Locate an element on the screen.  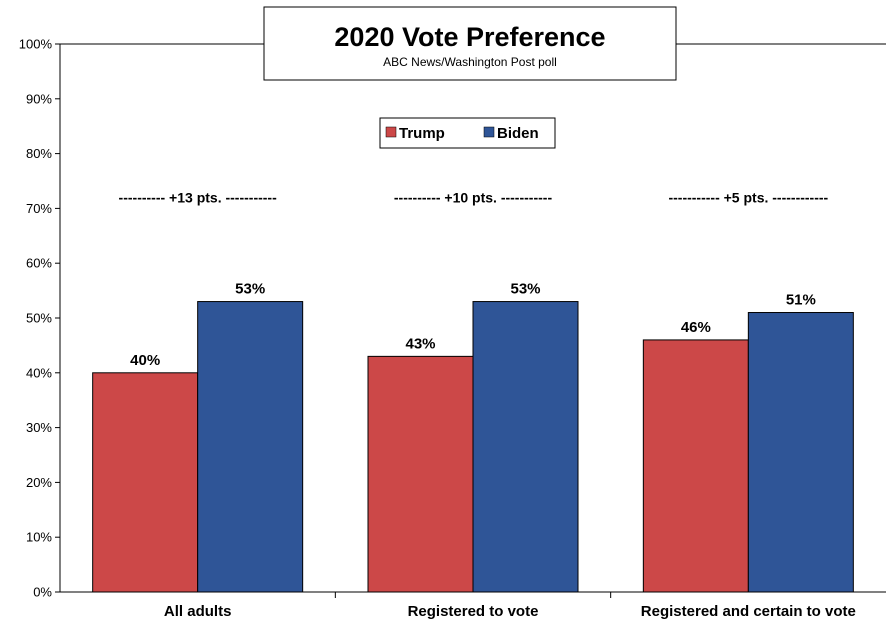
data-label-trump-0: 40% is located at coordinates (145, 360).